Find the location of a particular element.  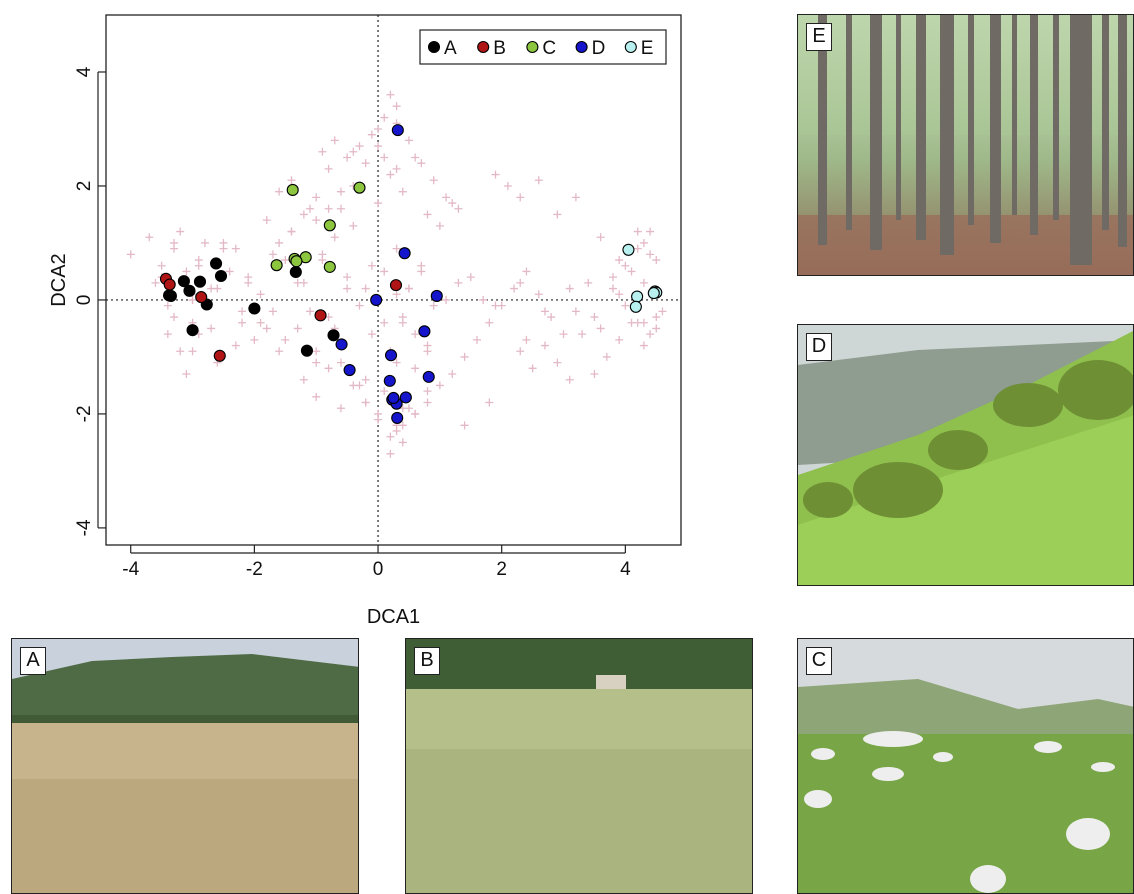

y-tick-label: 4 is located at coordinates (84, 71).